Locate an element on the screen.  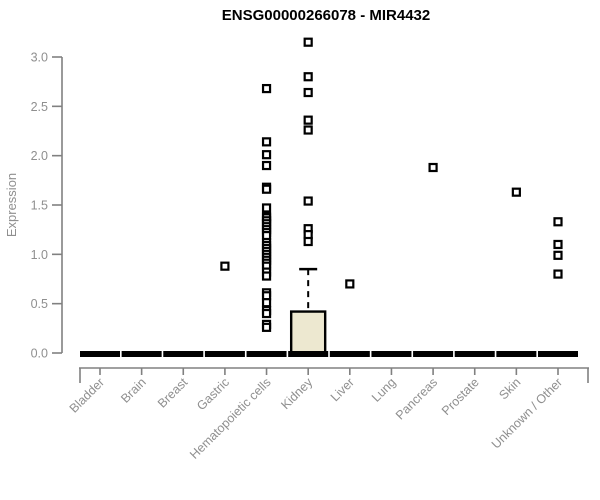
x-axis-category-label: Skin is located at coordinates (509, 388).